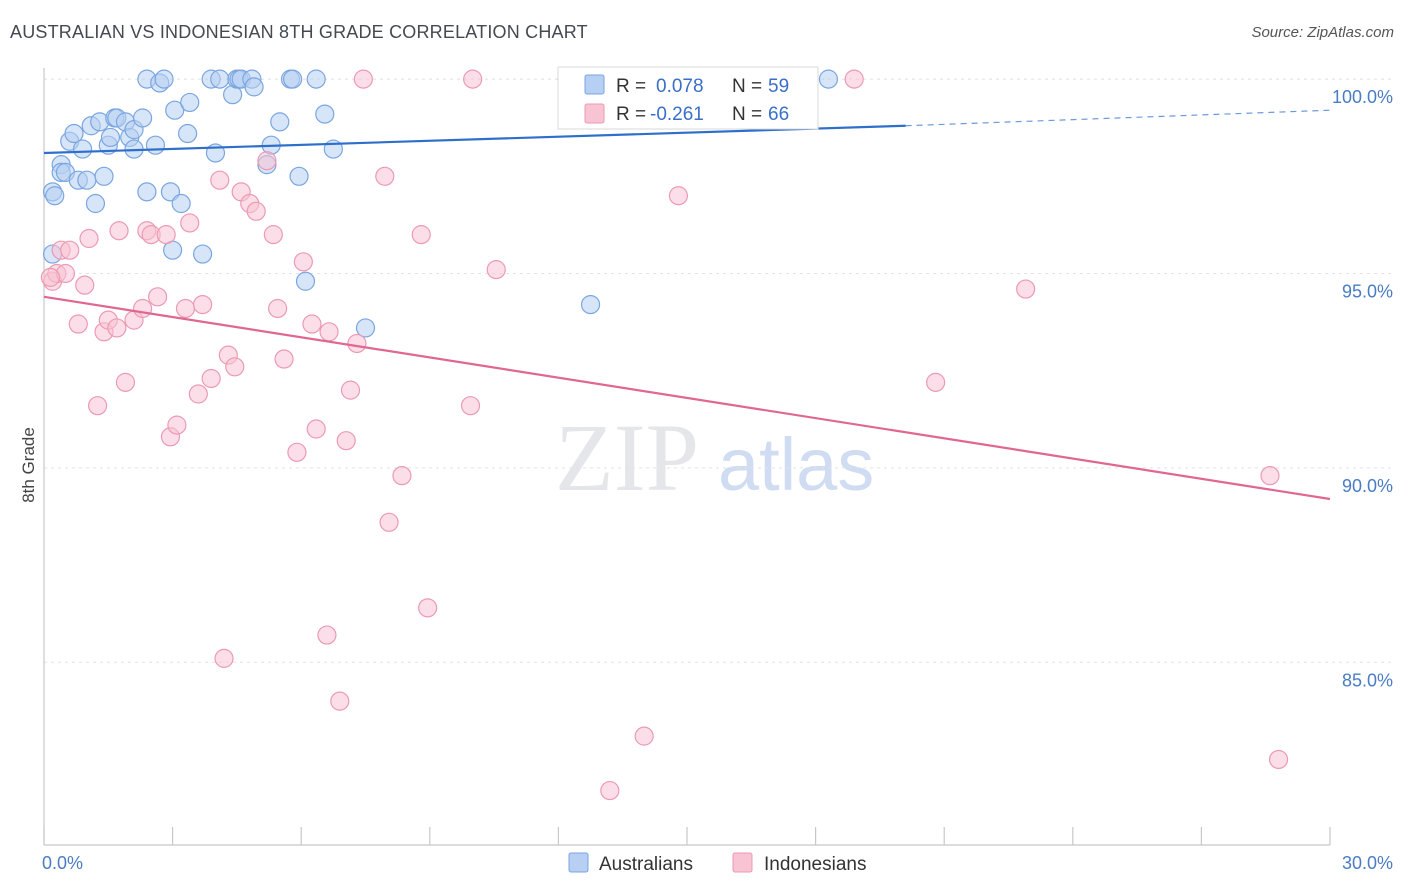 The height and width of the screenshot is (892, 1406). What do you see at coordinates (1362, 97) in the screenshot?
I see `y-tick-label: 100.0%` at bounding box center [1362, 97].